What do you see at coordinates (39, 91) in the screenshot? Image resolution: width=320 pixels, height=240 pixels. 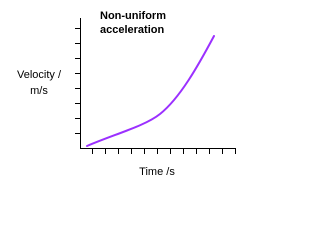 I see `y-axis-label-line: m/s` at bounding box center [39, 91].